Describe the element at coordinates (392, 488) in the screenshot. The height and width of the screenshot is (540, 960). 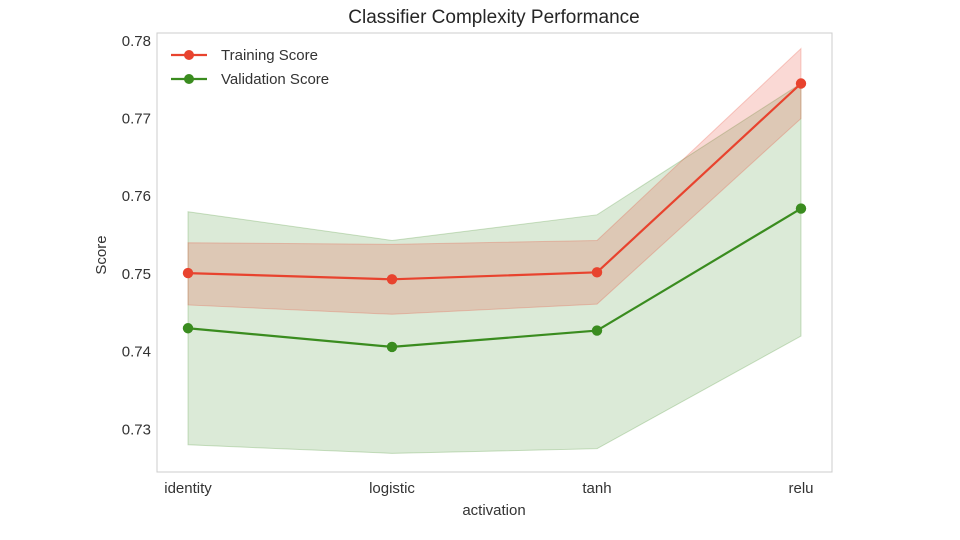
I see `x-tick-label-logistic: logistic` at that location.